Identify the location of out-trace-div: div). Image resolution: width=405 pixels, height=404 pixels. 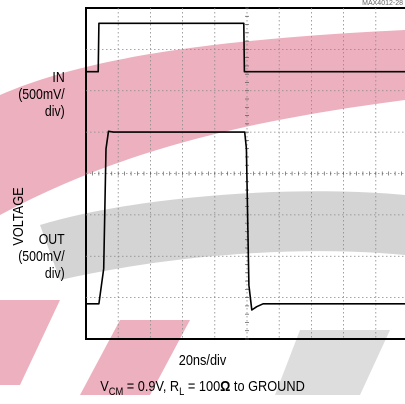
(55, 273).